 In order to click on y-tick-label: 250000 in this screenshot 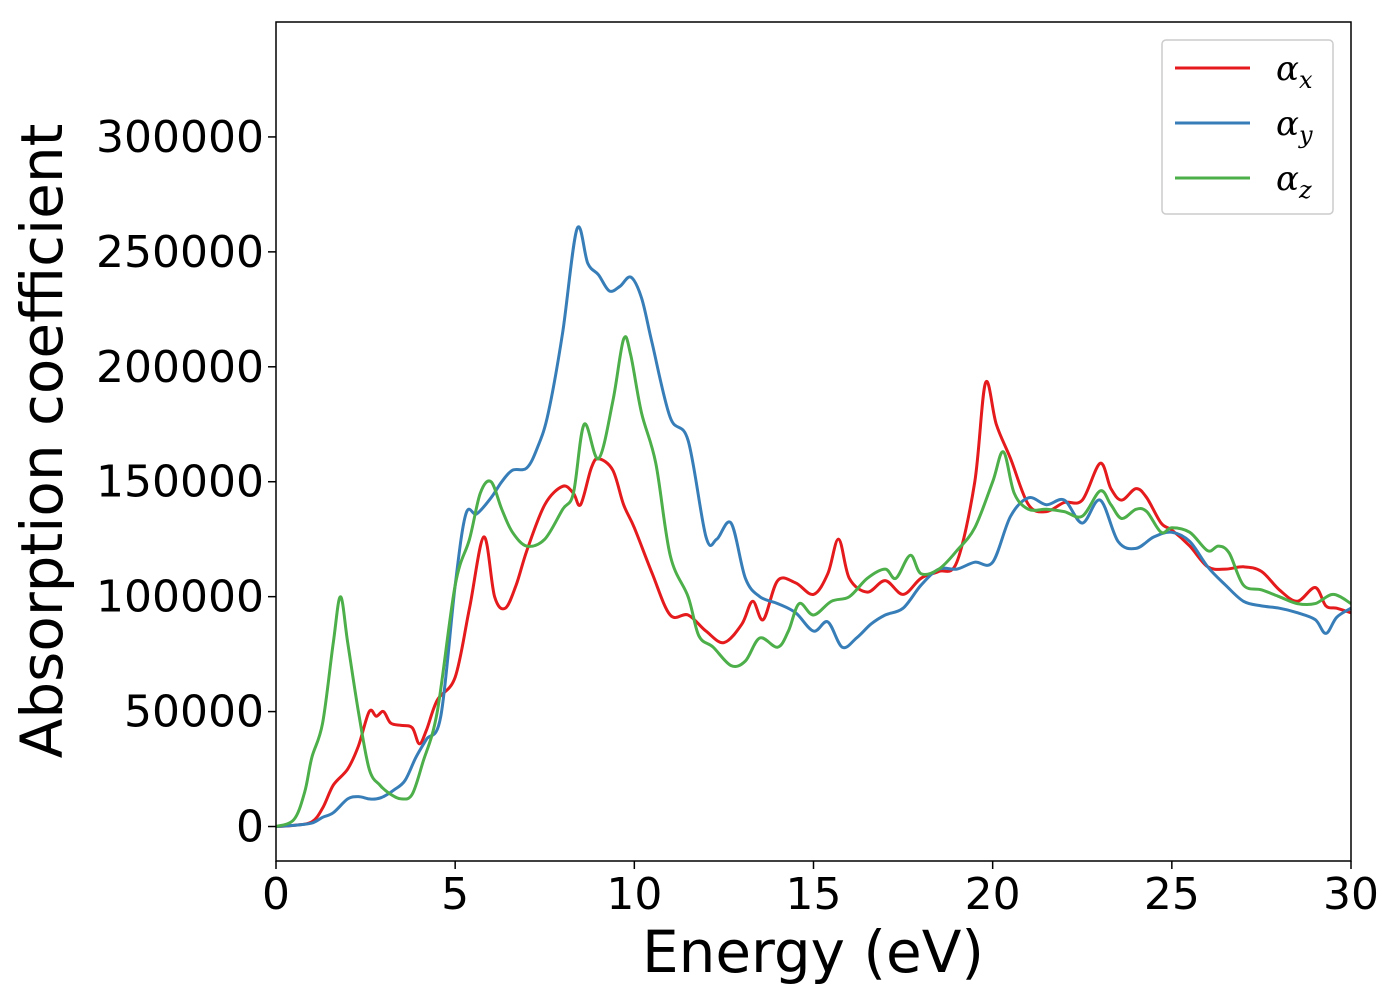, I will do `click(180, 252)`.